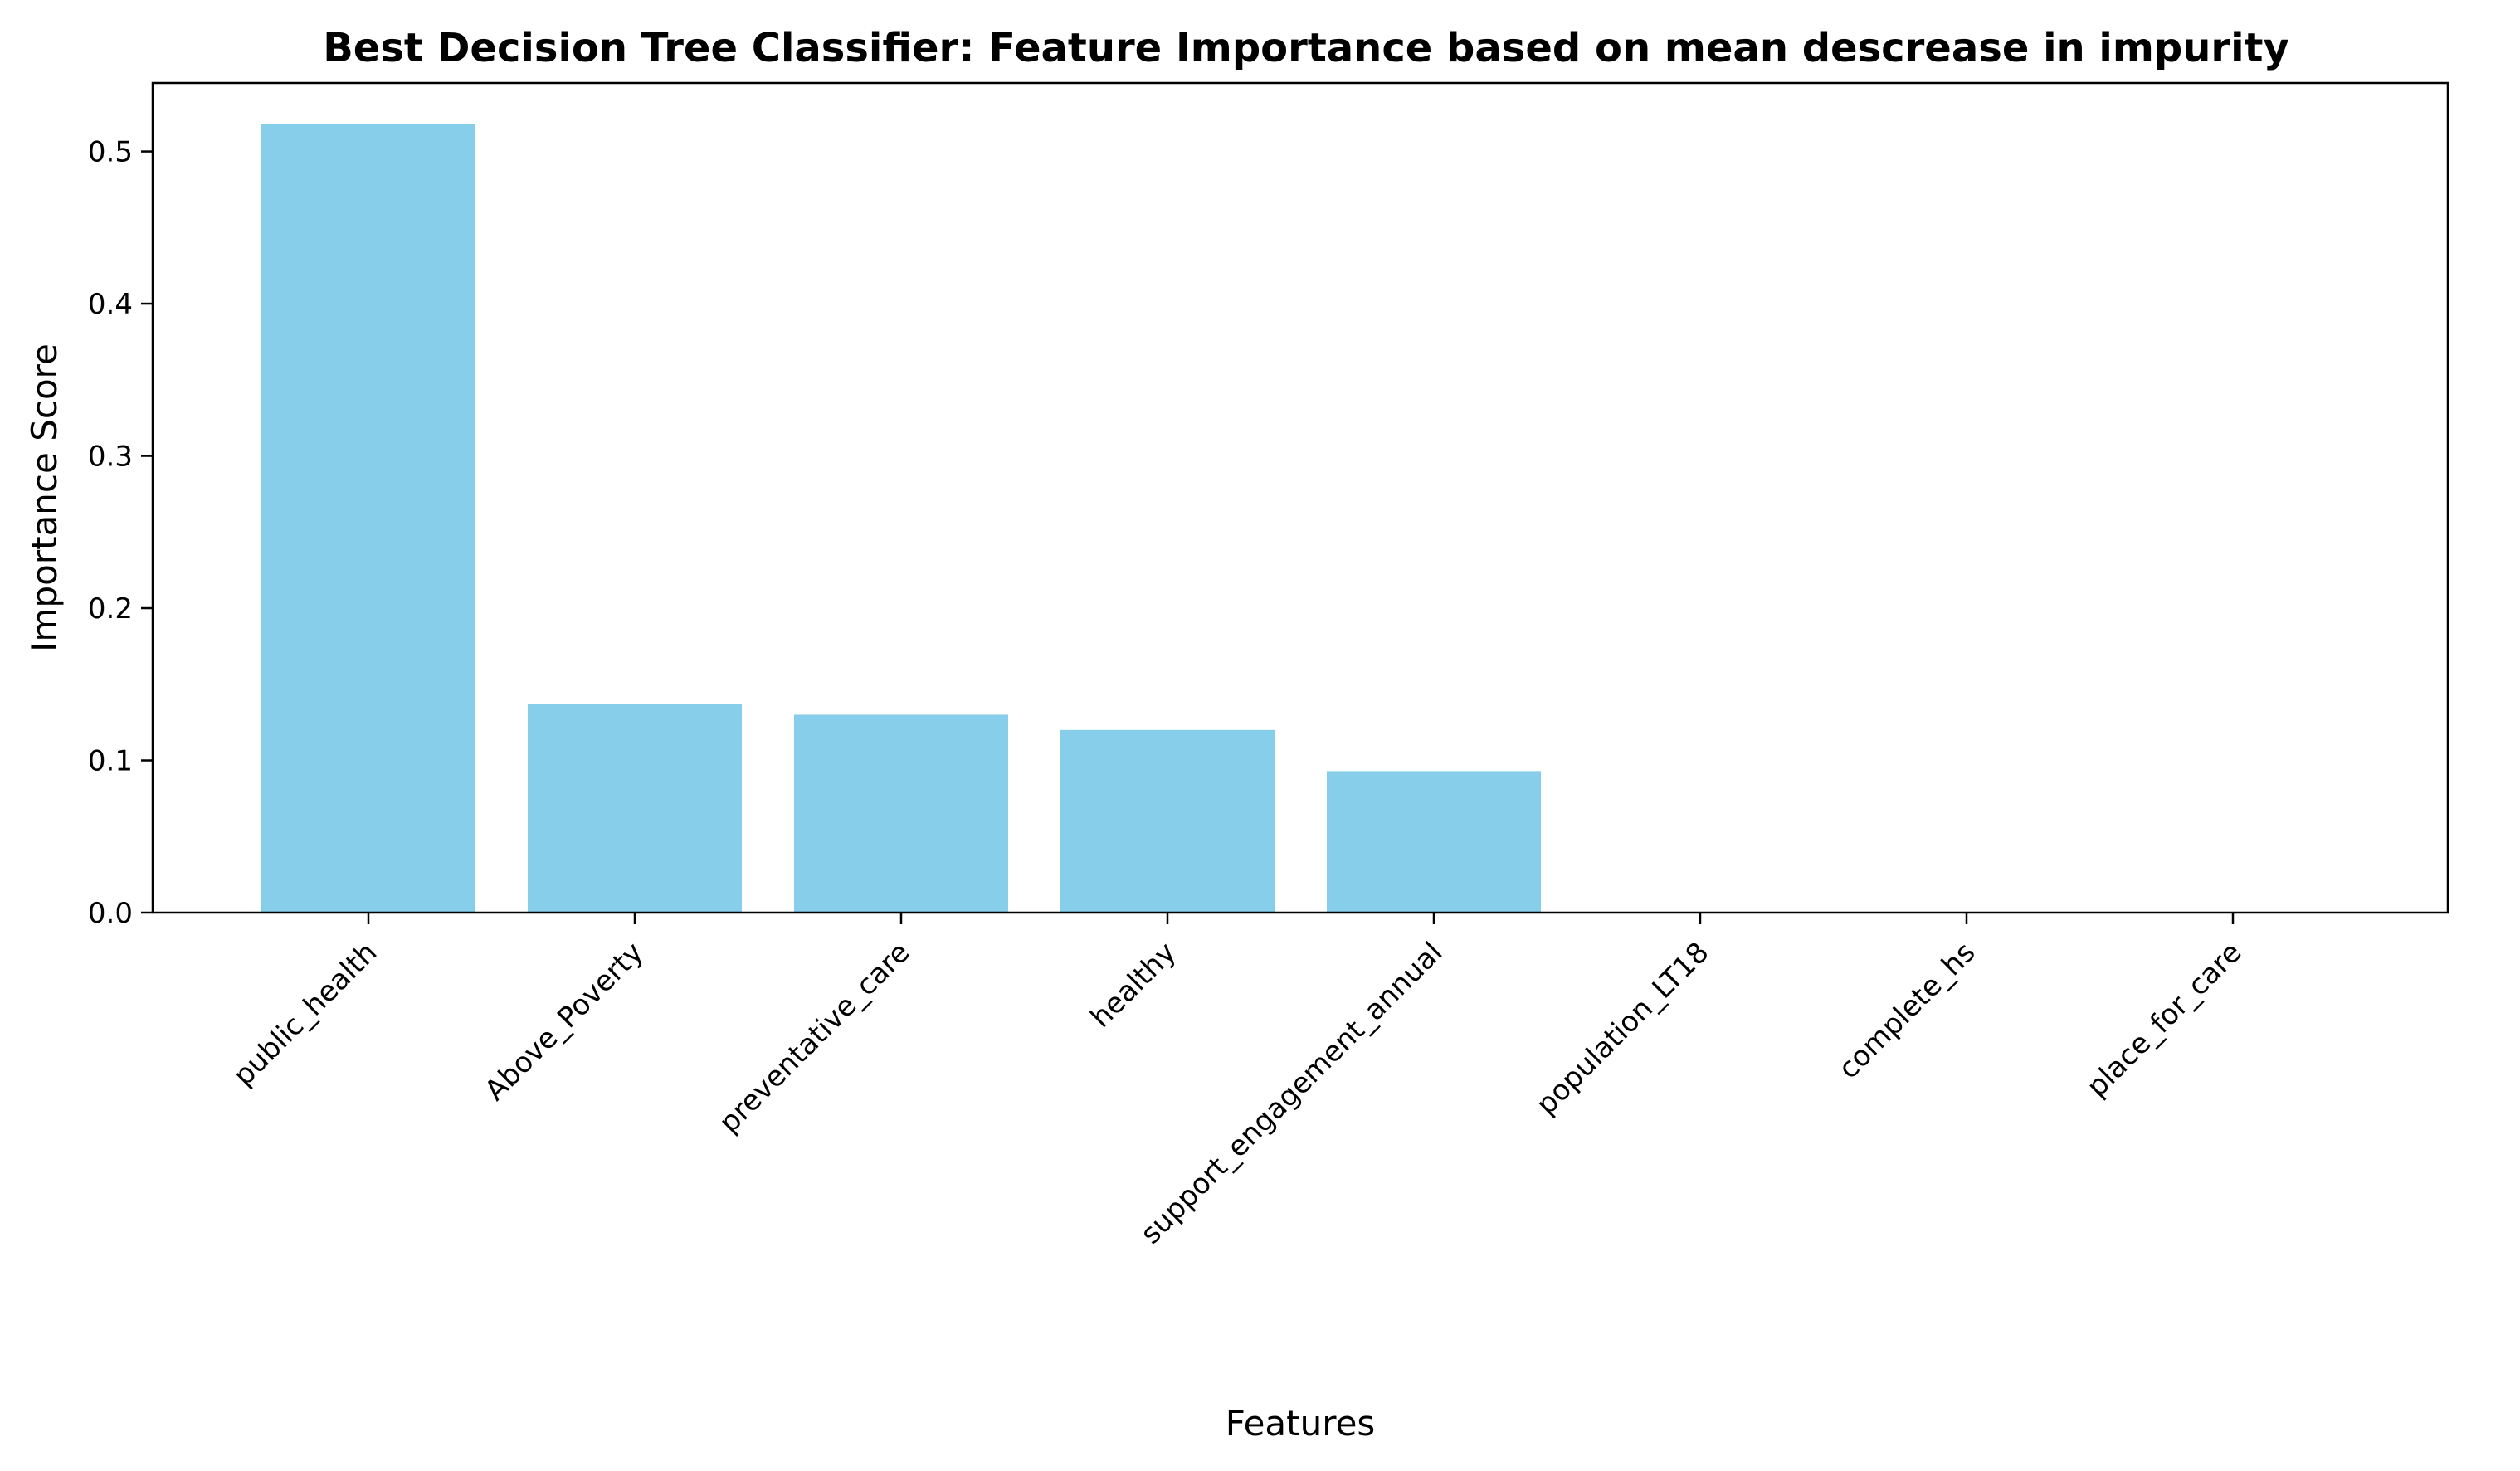 This screenshot has width=2520, height=1471. I want to click on y-axis: 0.0 0.1 0.2 0.3 0.4 0.5, so click(120, 533).